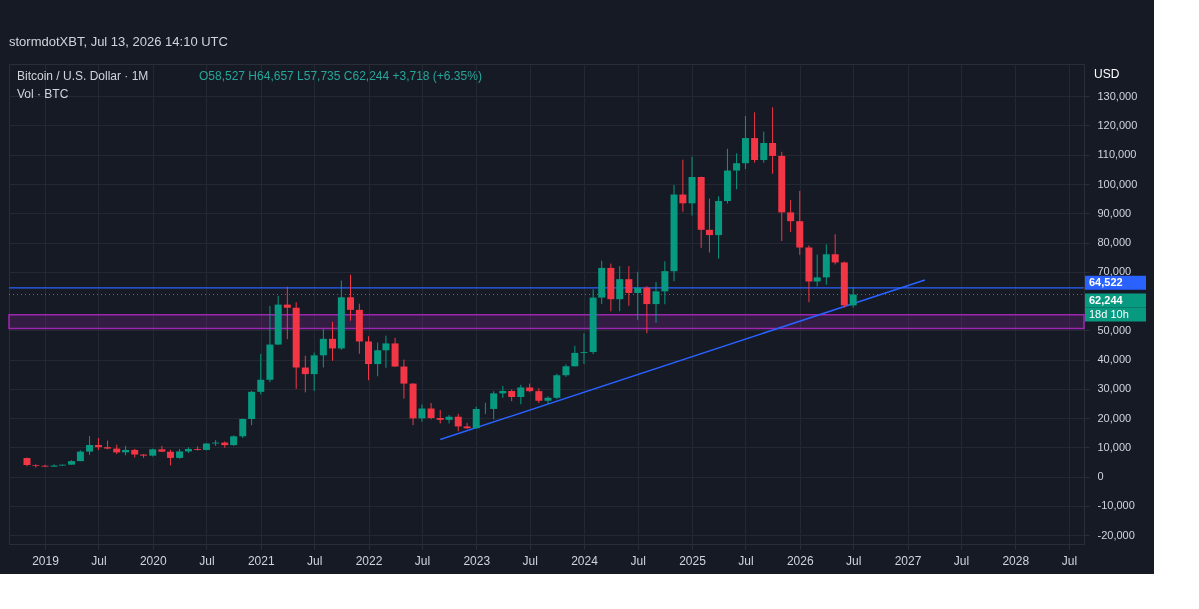 Image resolution: width=1199 pixels, height=609 pixels. What do you see at coordinates (477, 560) in the screenshot?
I see `x-tick-label: 2023` at bounding box center [477, 560].